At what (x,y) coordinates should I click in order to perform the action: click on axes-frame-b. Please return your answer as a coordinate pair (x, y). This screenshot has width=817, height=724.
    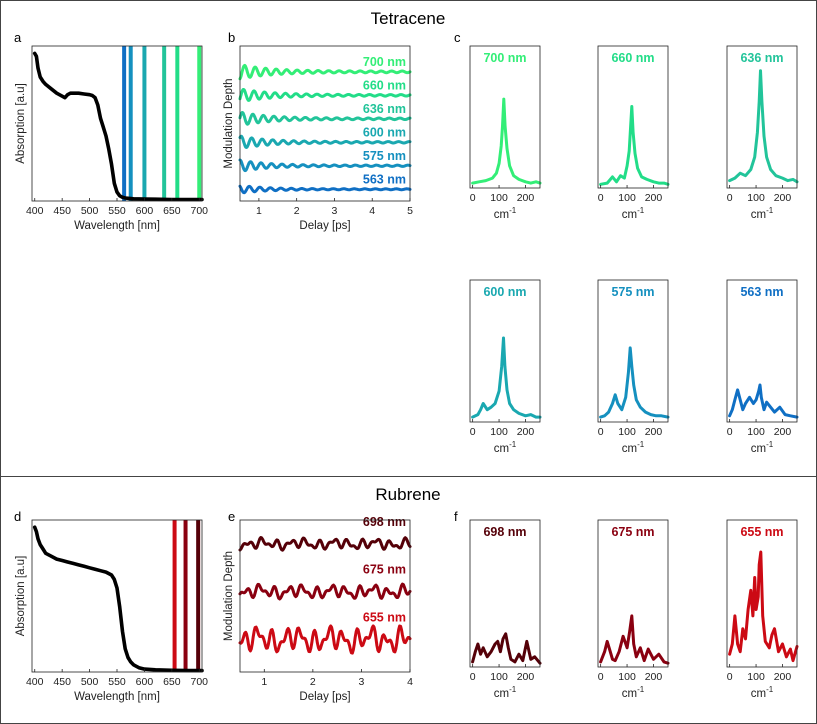
    Looking at the image, I should click on (325, 123).